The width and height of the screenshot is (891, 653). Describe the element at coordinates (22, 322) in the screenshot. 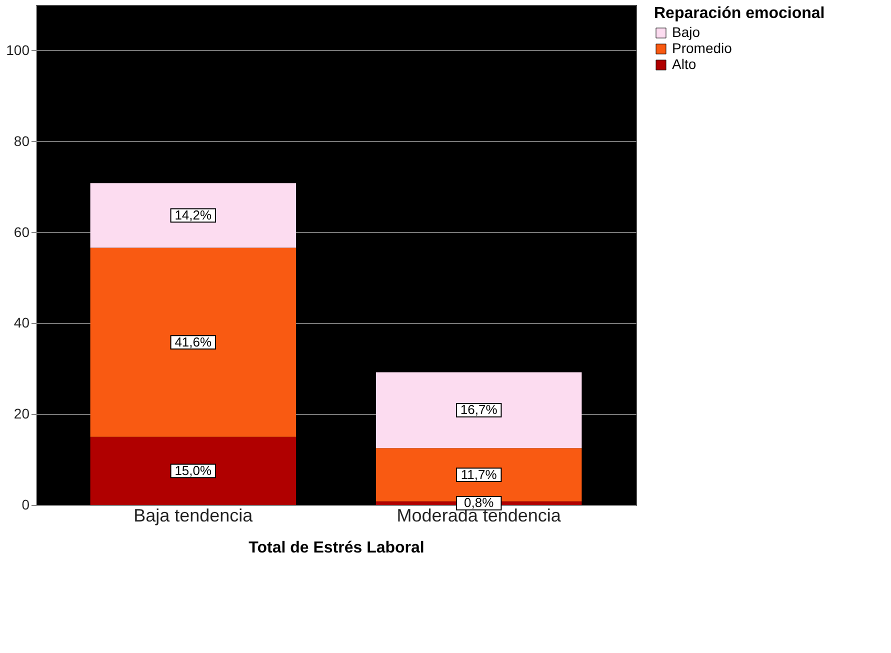

I see `y-tick-label: 40` at that location.